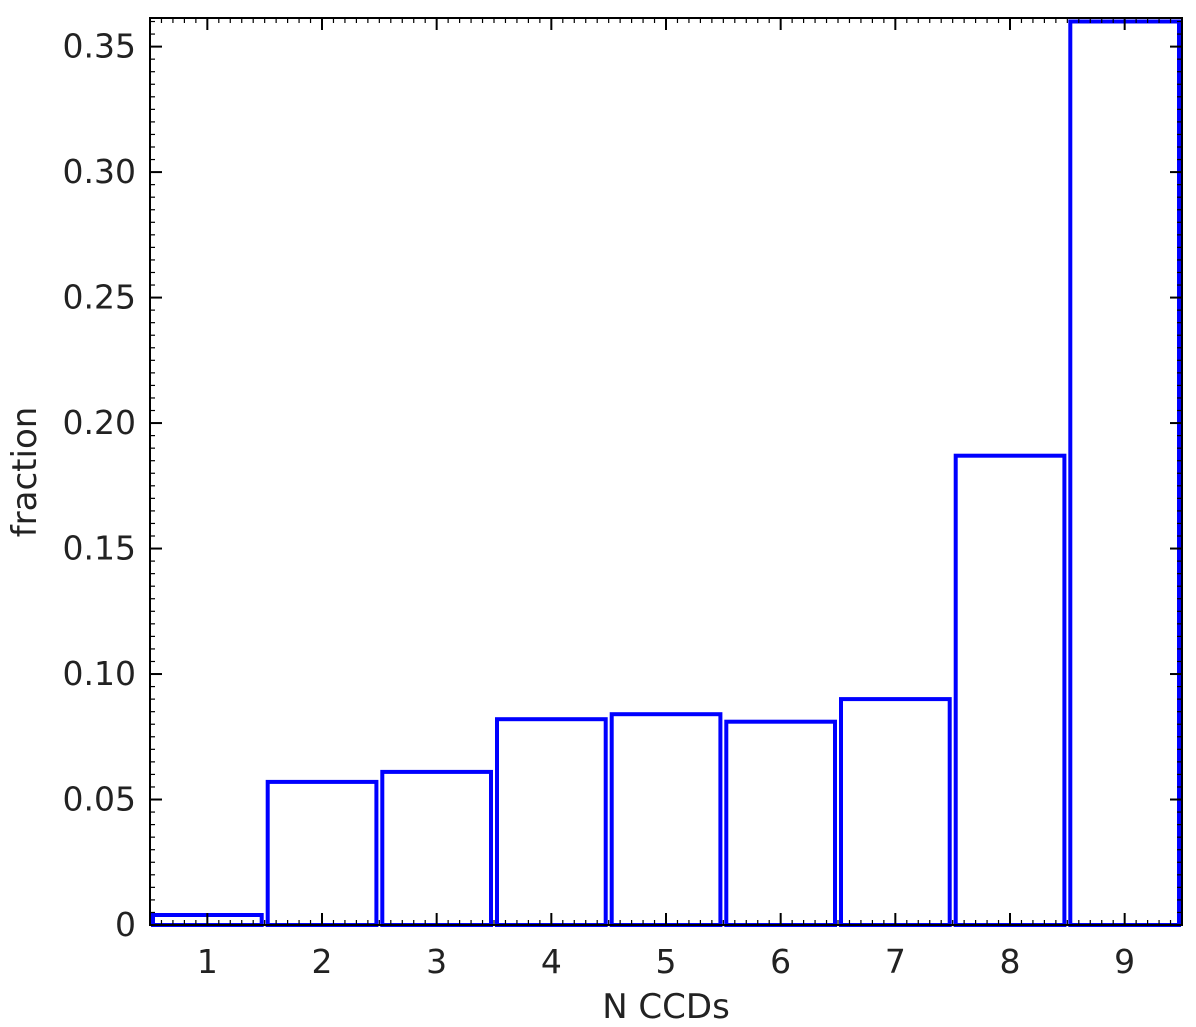 The image size is (1196, 1027). What do you see at coordinates (895, 961) in the screenshot?
I see `x-tick-label: 7` at bounding box center [895, 961].